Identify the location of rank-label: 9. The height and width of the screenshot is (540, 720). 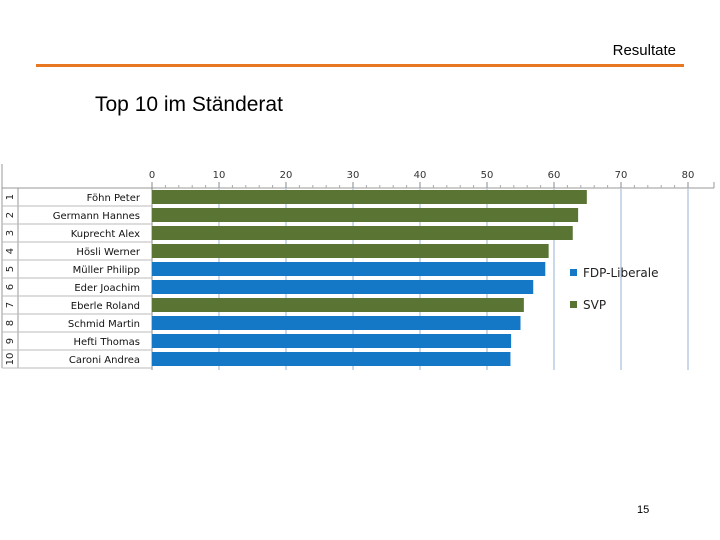
(10, 341).